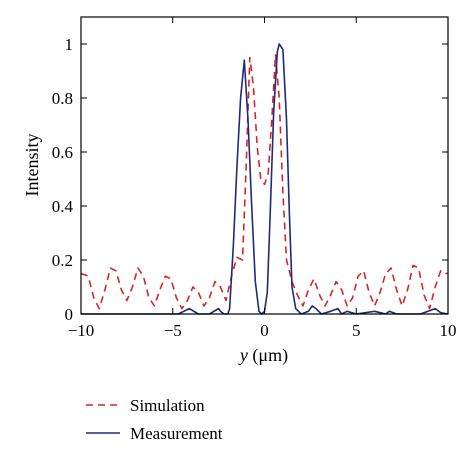 This screenshot has width=474, height=460. What do you see at coordinates (32, 165) in the screenshot?
I see `y-axis-title: Intensity` at bounding box center [32, 165].